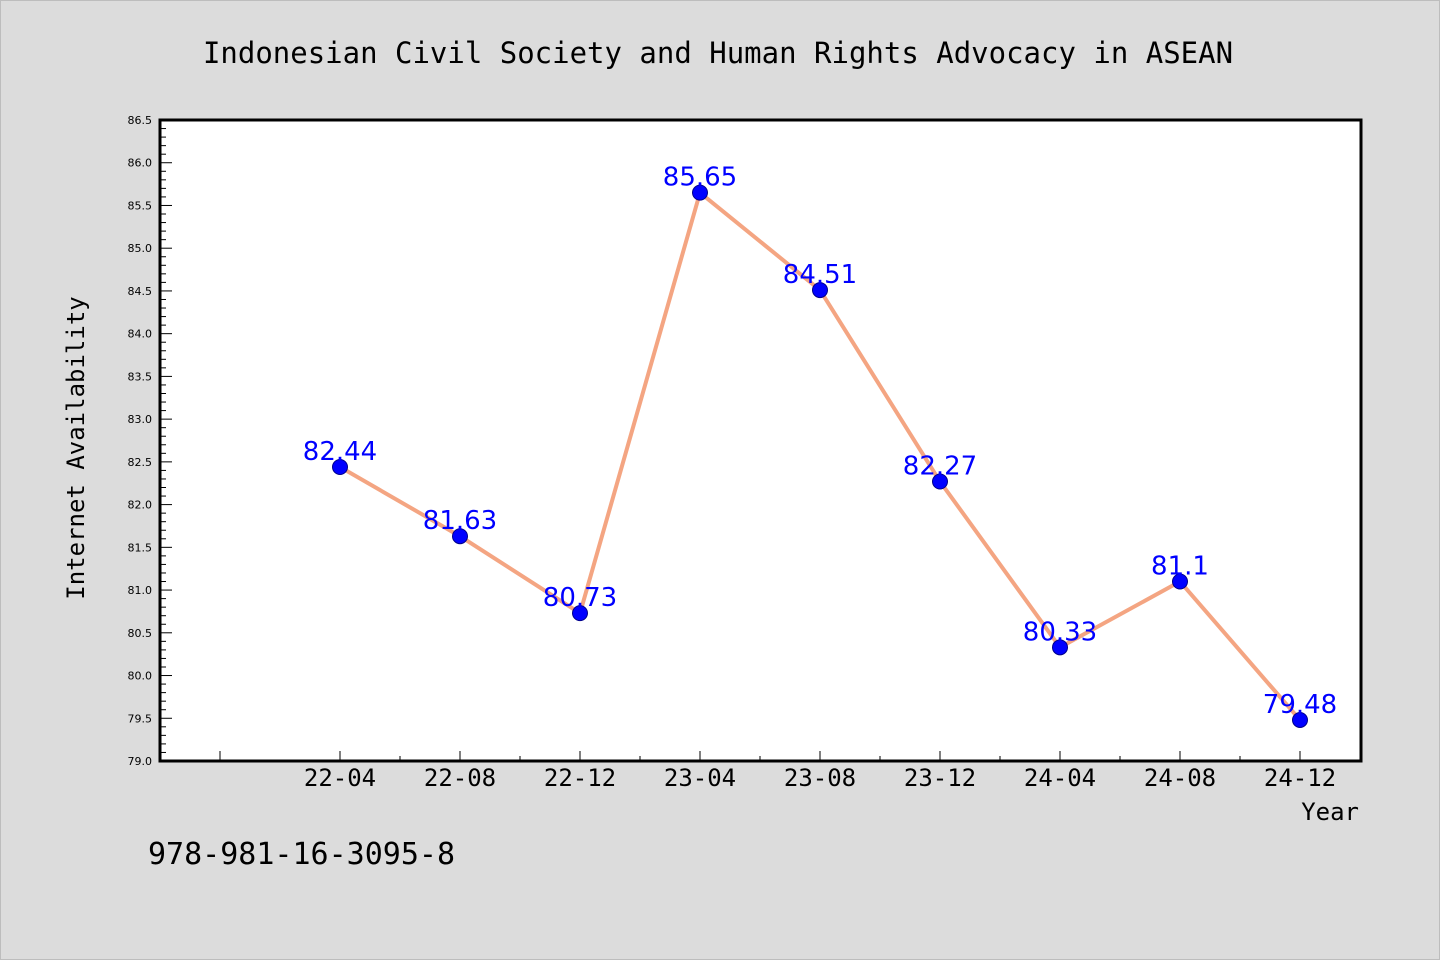 This screenshot has height=960, width=1440. Describe the element at coordinates (460, 521) in the screenshot. I see `data-label: 81.63` at that location.